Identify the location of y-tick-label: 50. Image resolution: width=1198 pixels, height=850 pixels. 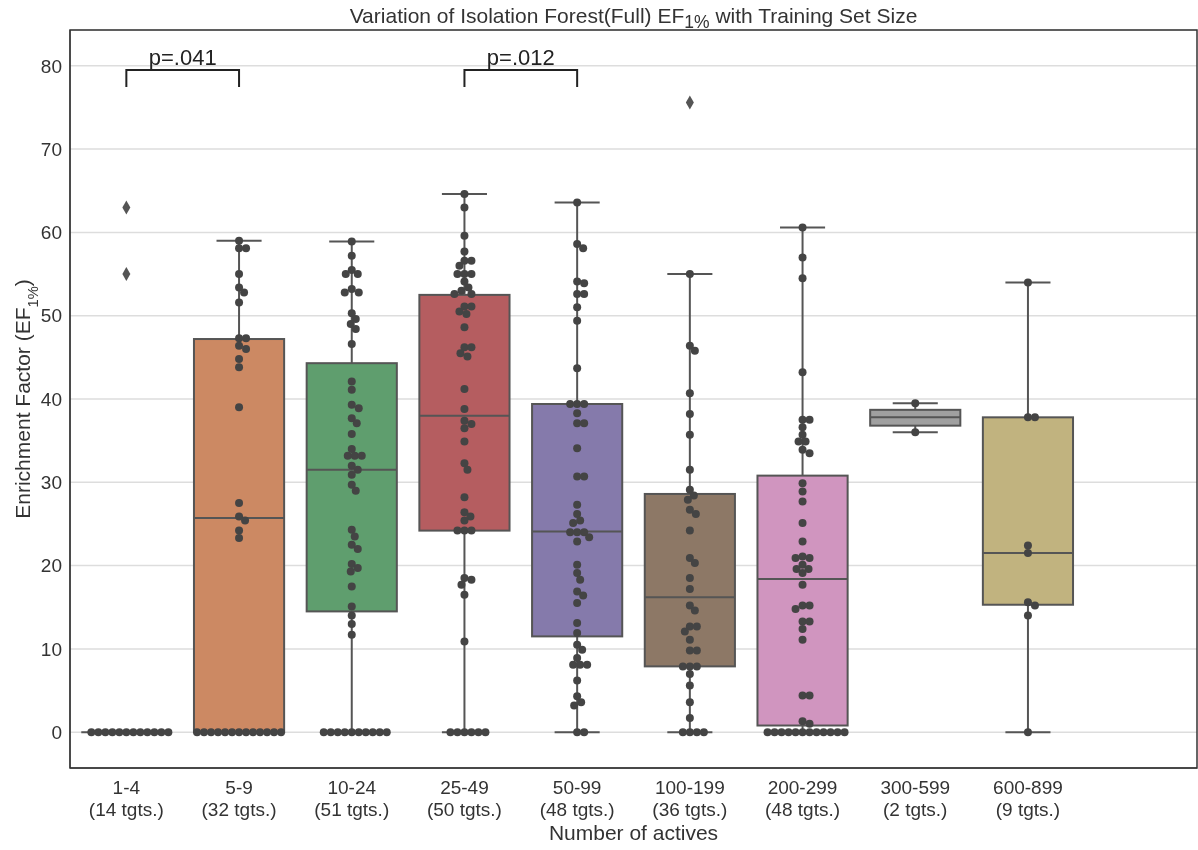
(51, 316).